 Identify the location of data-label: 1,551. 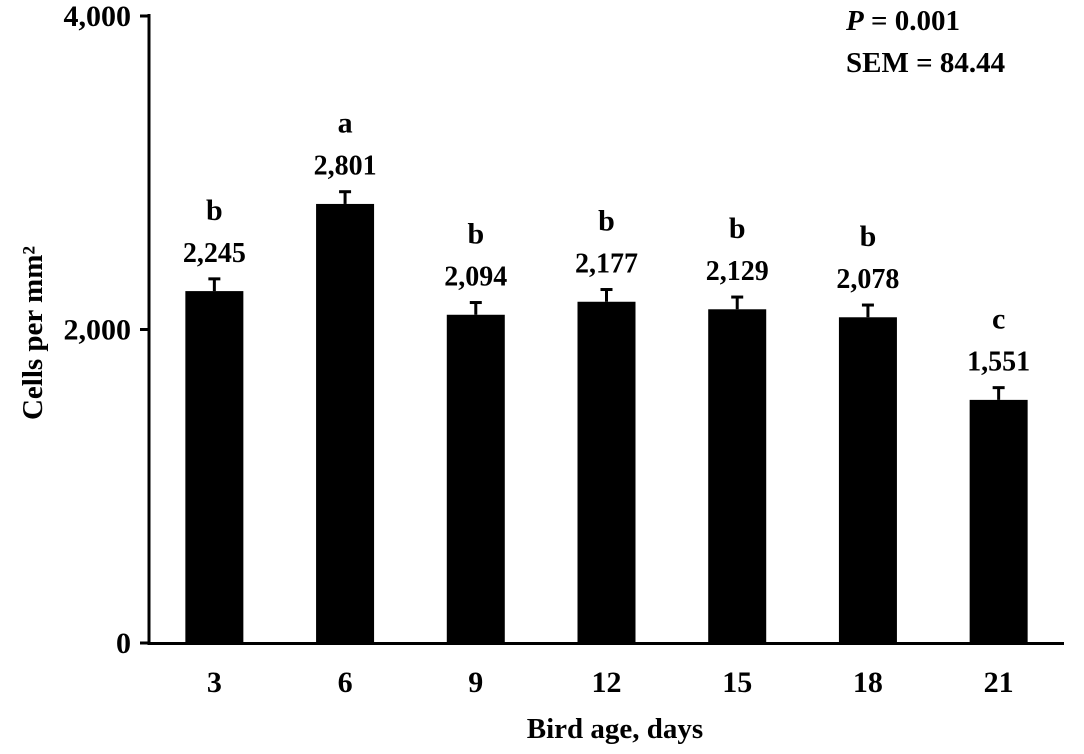
(998, 362).